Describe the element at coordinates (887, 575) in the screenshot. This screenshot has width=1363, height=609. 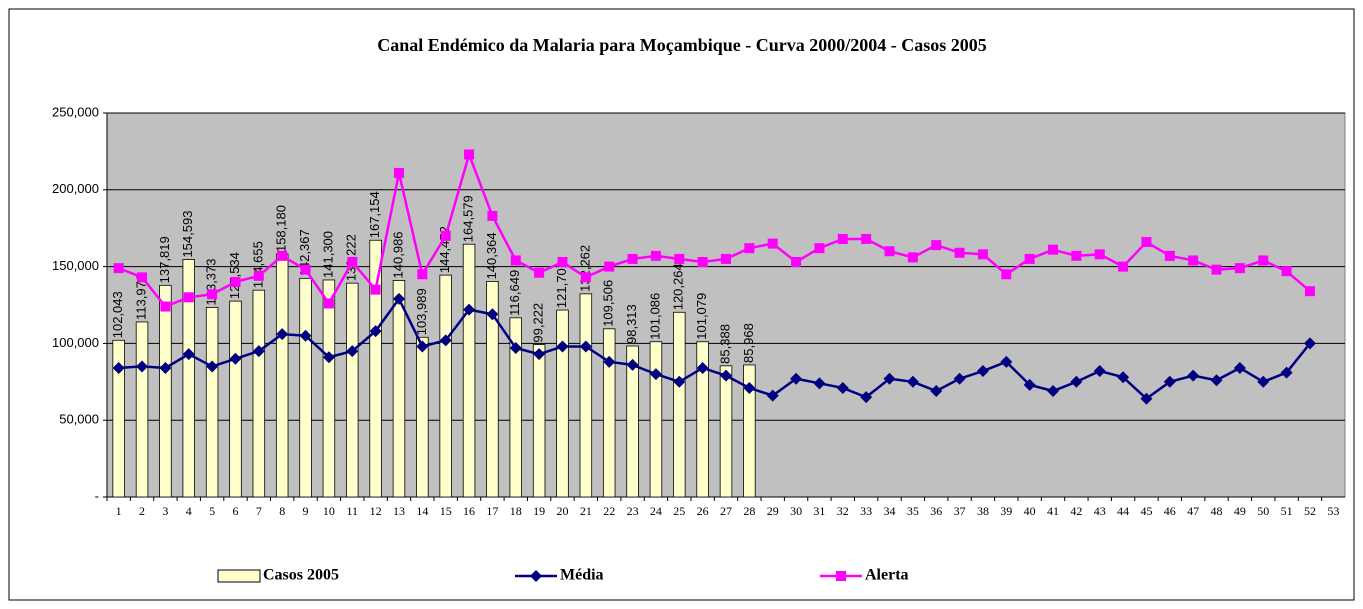
I see `legend-label: Alerta` at that location.